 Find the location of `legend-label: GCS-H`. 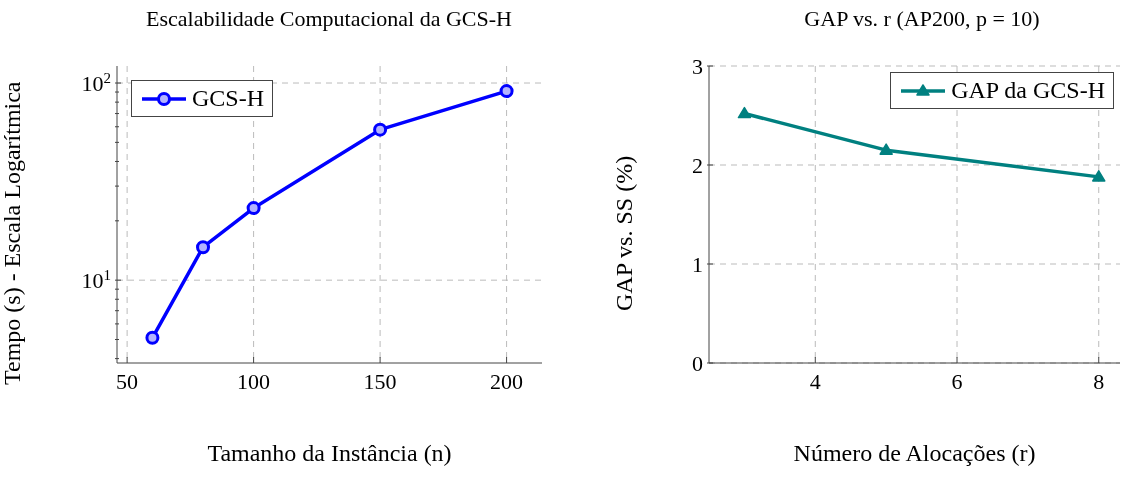

legend-label: GCS-H is located at coordinates (228, 98).